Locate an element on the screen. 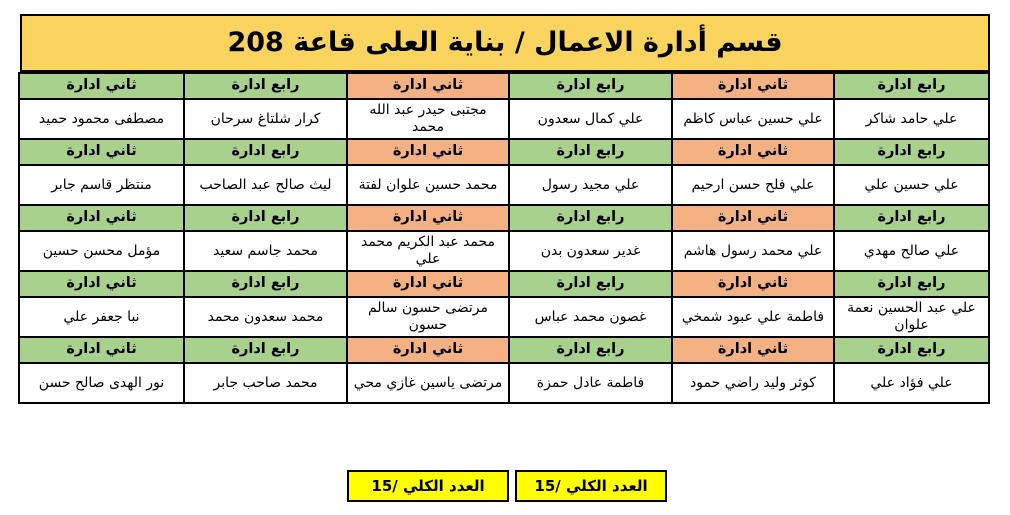  student-name-cell: محمد جاسم سعيد is located at coordinates (265, 251).